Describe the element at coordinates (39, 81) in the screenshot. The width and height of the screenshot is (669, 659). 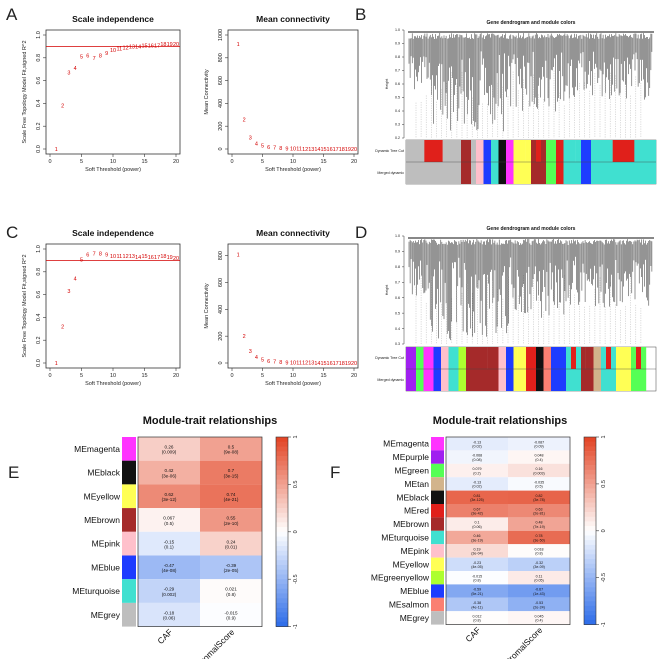
I see `y-tick-label: 0.6` at that location.